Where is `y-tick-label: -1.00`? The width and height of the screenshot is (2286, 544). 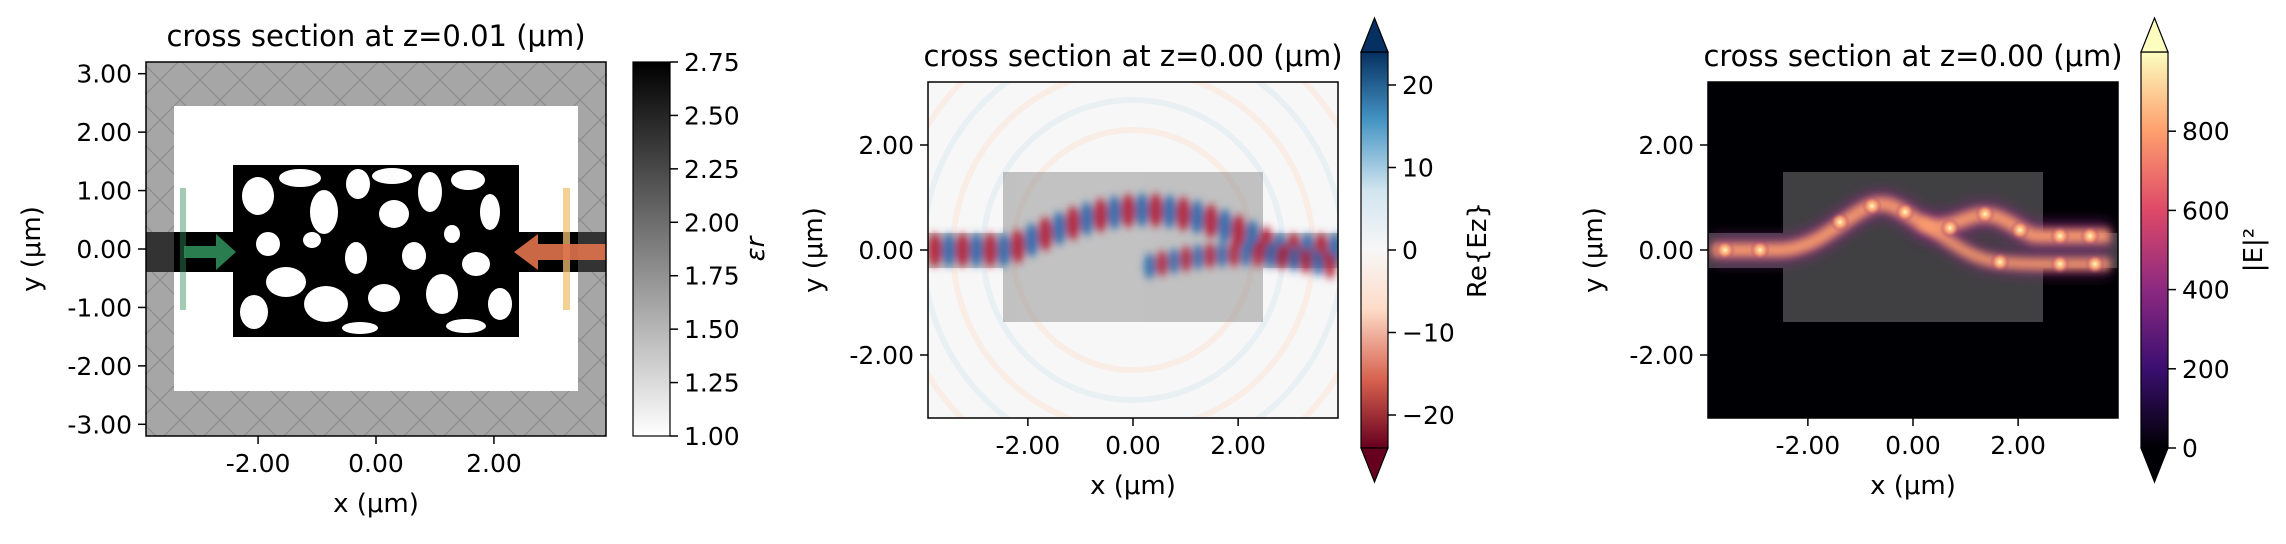
y-tick-label: -1.00 is located at coordinates (99, 307).